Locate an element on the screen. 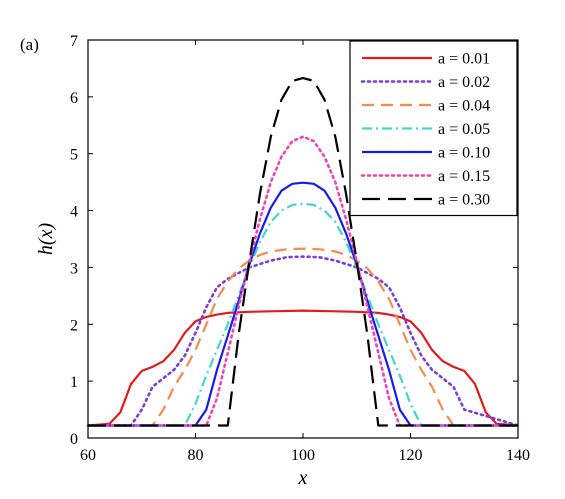 The width and height of the screenshot is (565, 499). legend-box is located at coordinates (433, 128).